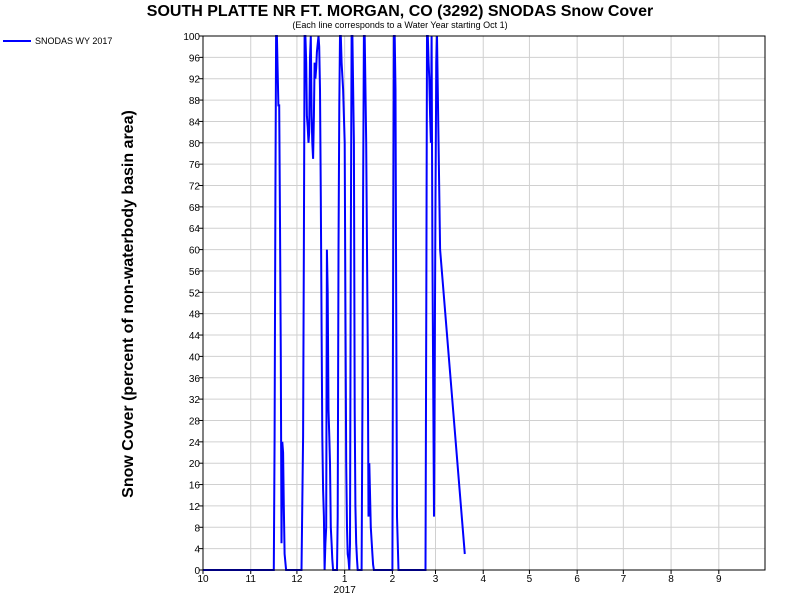  I want to click on y-tick-label: 68, so click(195, 208).